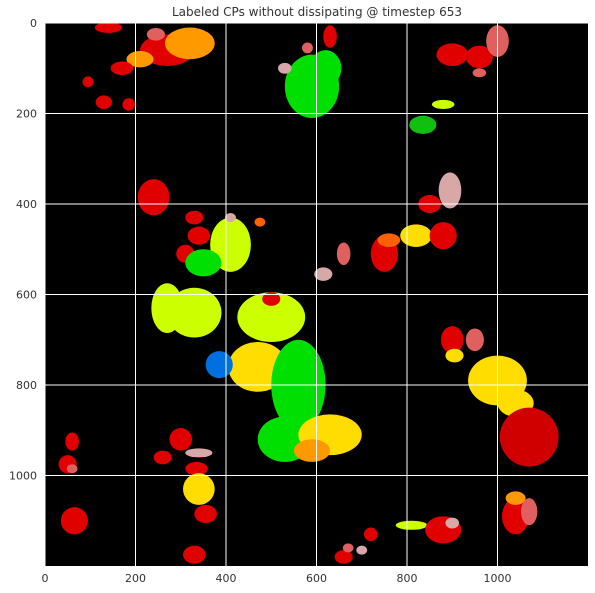 The width and height of the screenshot is (595, 593). What do you see at coordinates (498, 578) in the screenshot?
I see `x-tick-label: 1000` at bounding box center [498, 578].